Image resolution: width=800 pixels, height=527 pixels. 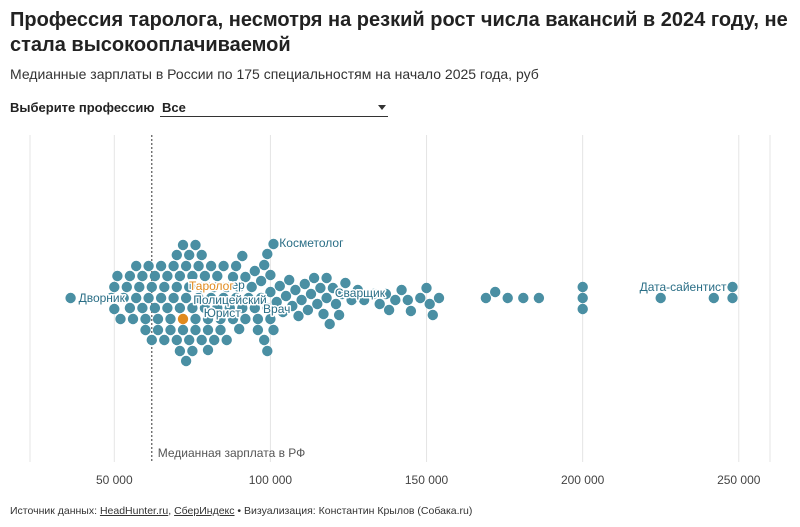 I want to click on highlight-point, so click(x=183, y=319).